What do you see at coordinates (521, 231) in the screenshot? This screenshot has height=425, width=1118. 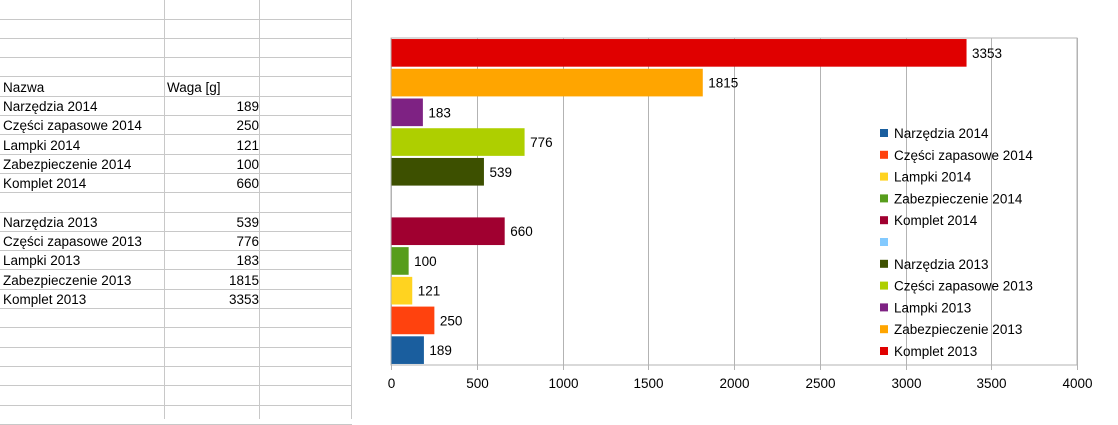 I see `bar-value-label: 660` at bounding box center [521, 231].